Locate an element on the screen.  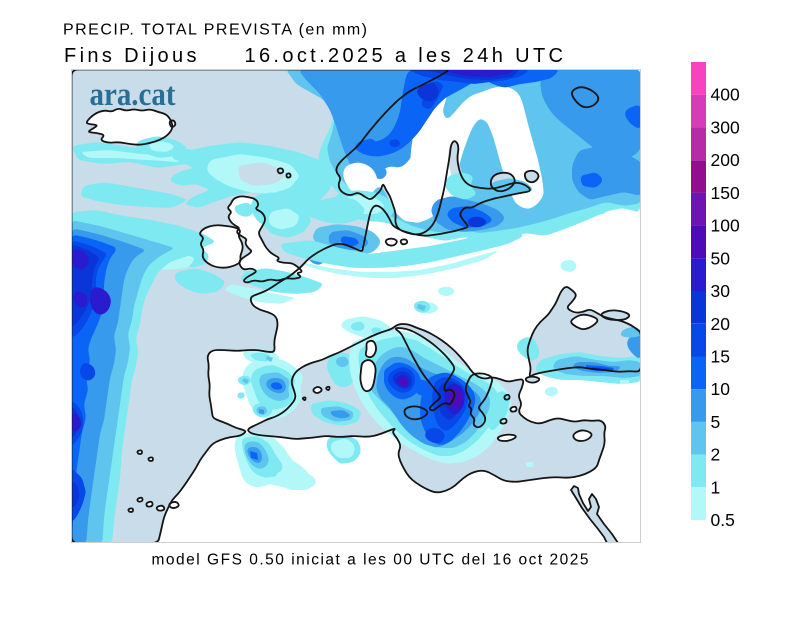
svg-text: 30 is located at coordinates (721, 291).